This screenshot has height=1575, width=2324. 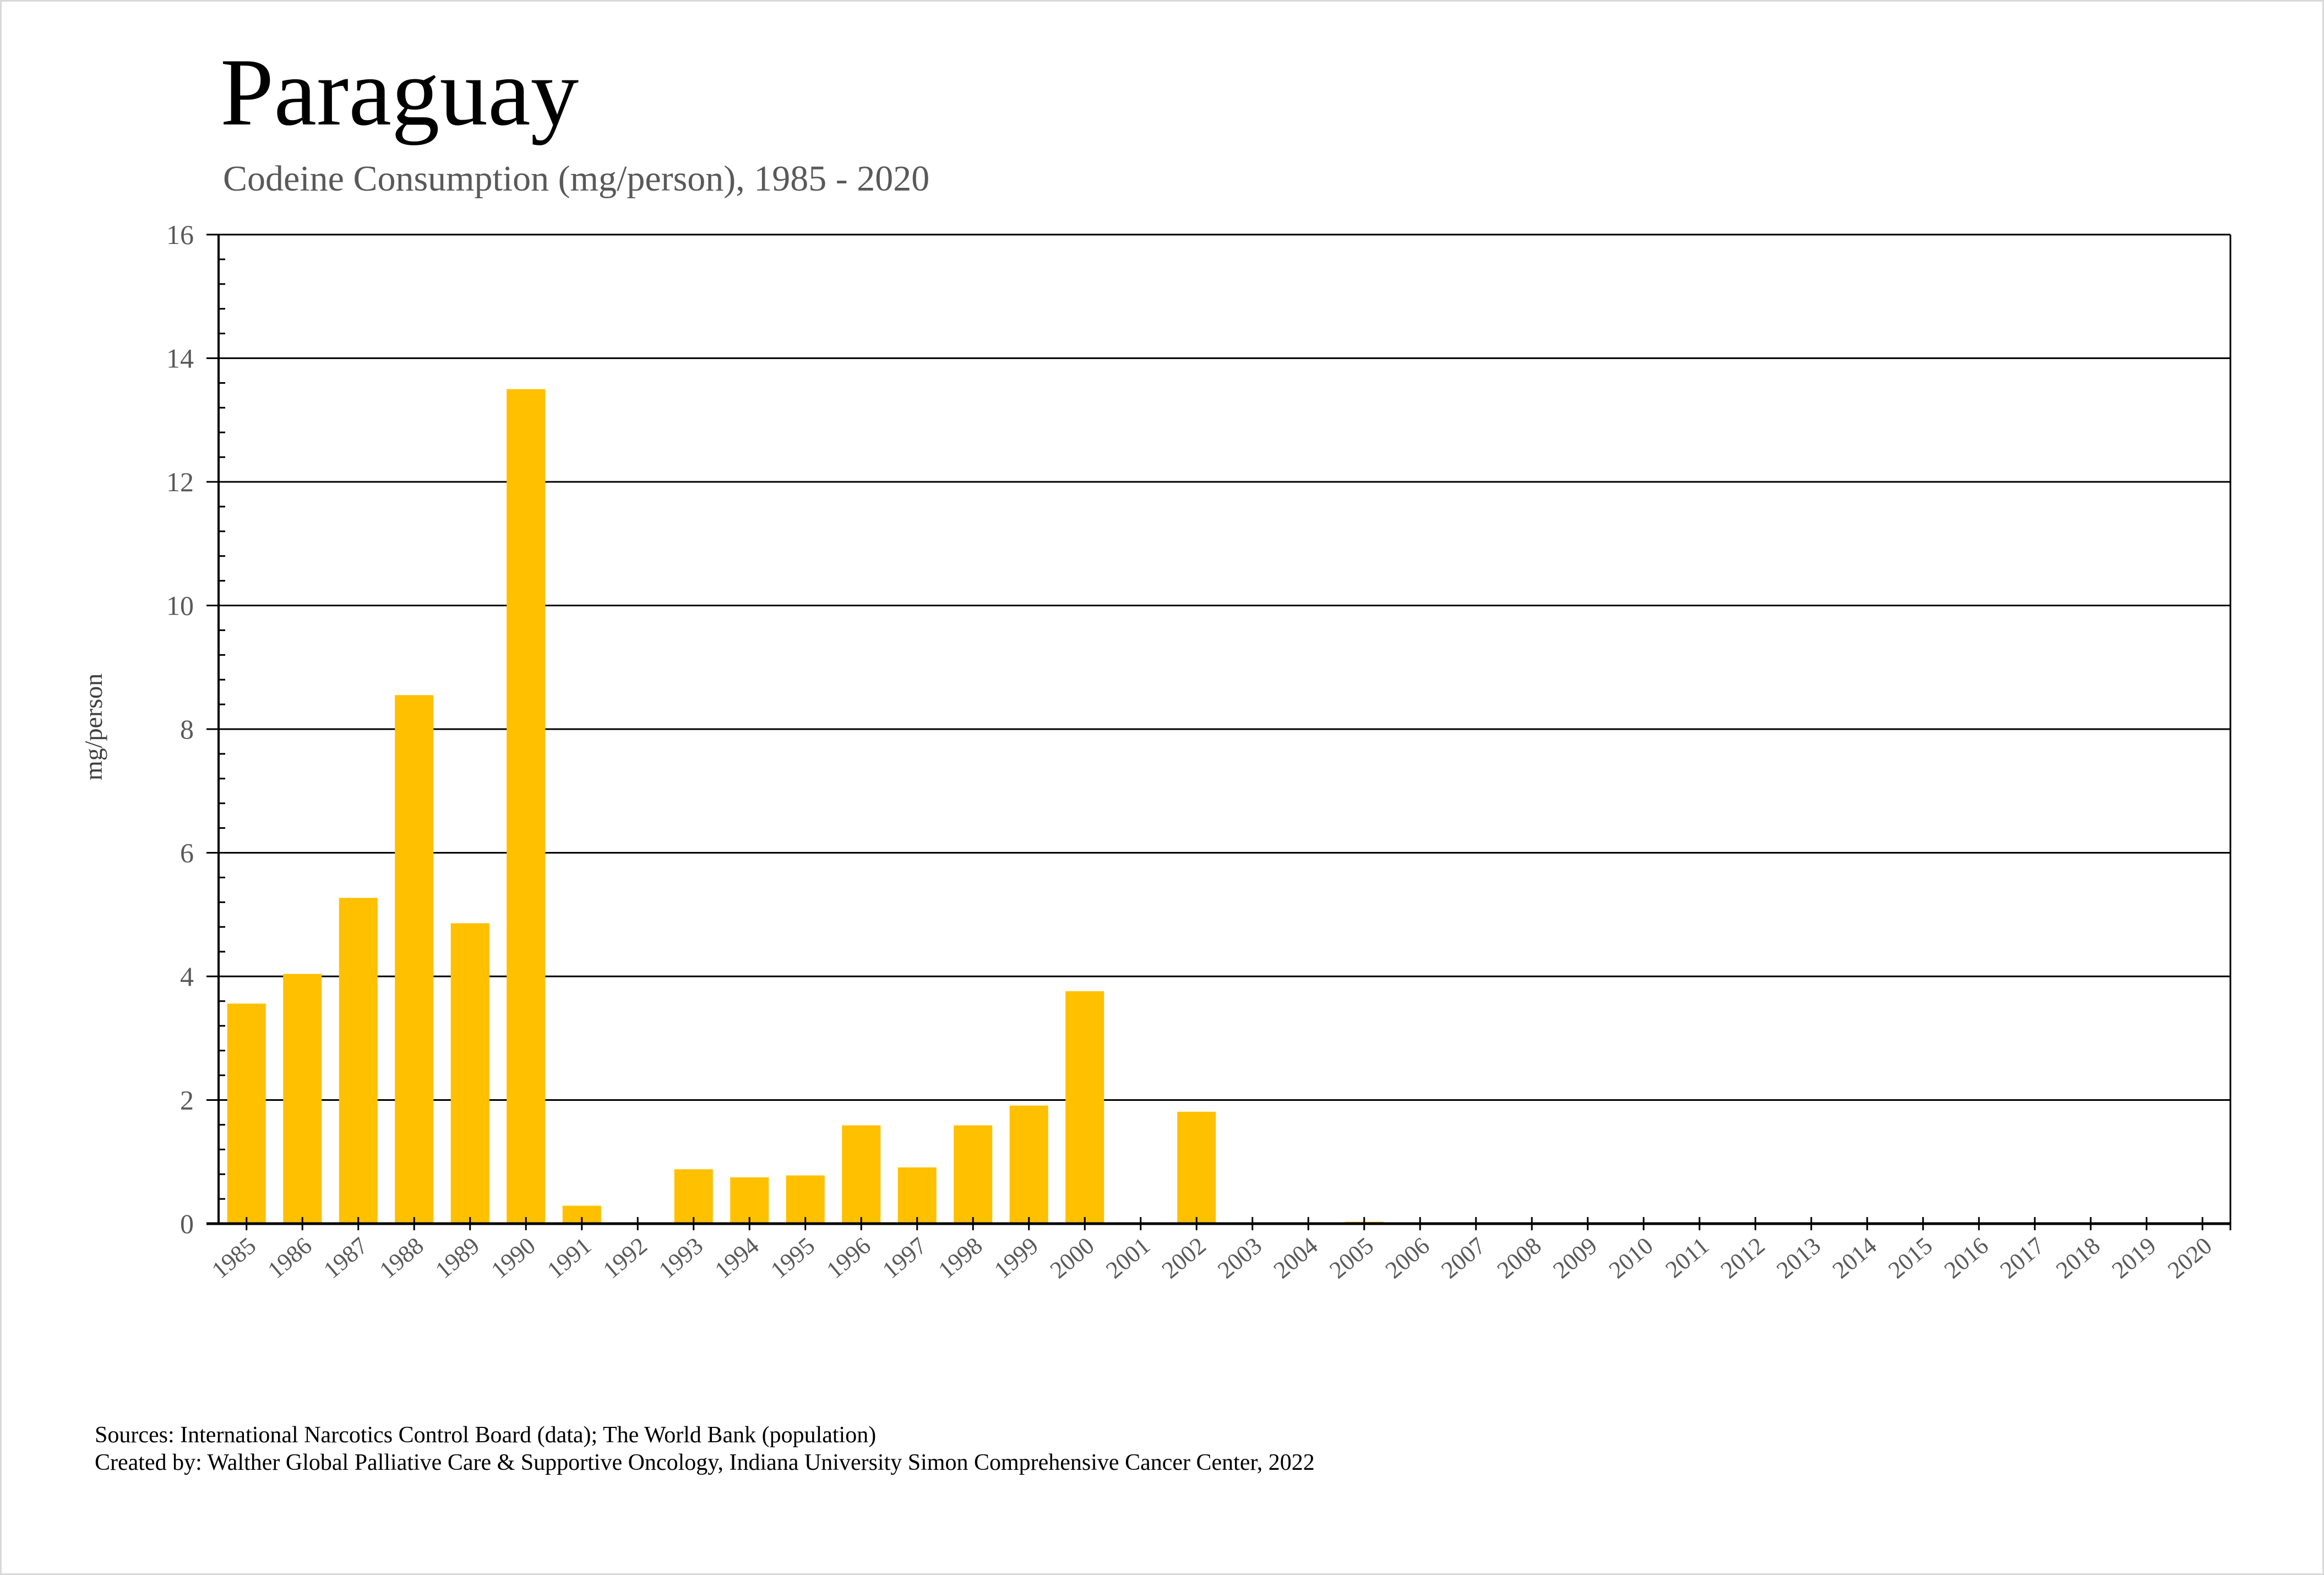 I want to click on x-tick-label: 2000, so click(x=1072, y=1258).